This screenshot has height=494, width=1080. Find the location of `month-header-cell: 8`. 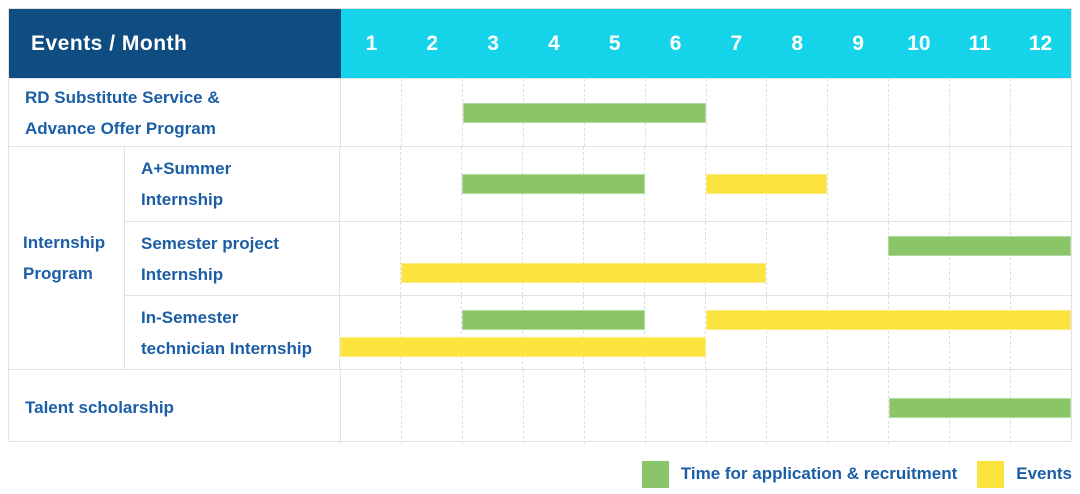

month-header-cell: 8 is located at coordinates (797, 43).